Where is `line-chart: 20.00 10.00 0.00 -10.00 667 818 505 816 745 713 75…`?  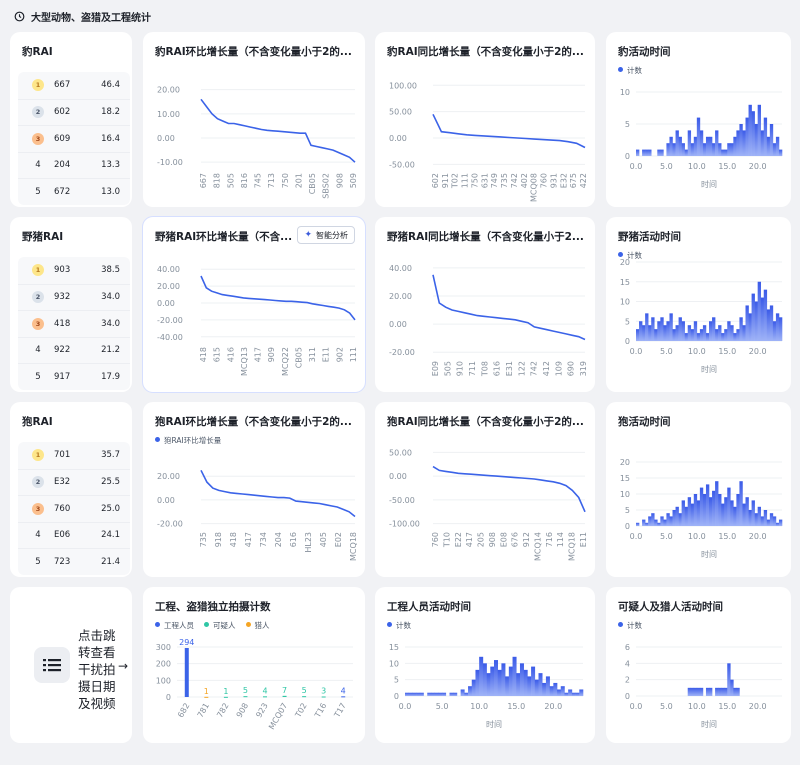 line-chart: 20.00 10.00 0.00 -10.00 667 818 505 816 745 713 75… is located at coordinates (254, 119).